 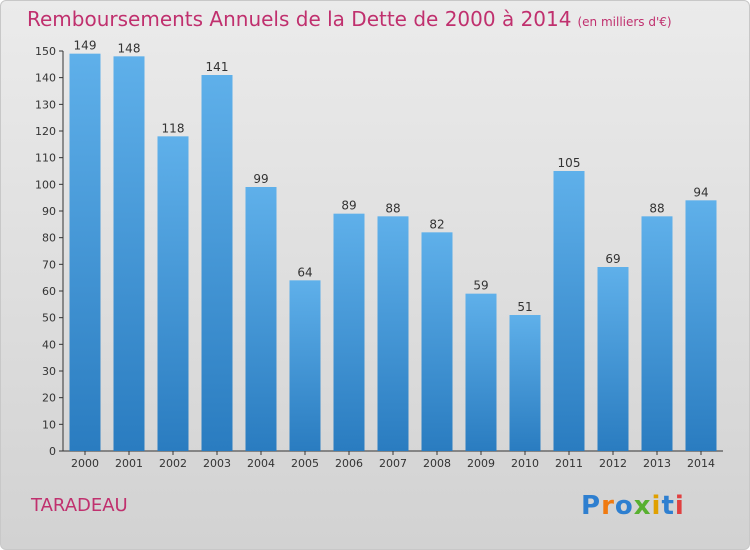 I want to click on logo-letter: r, so click(x=608, y=506).